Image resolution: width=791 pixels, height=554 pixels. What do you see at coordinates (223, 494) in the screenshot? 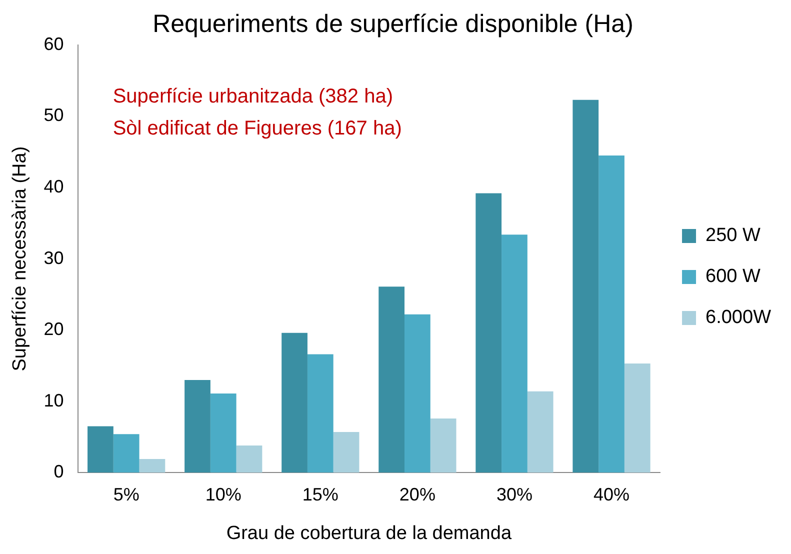
I see `x-tick-label: 10%` at bounding box center [223, 494].